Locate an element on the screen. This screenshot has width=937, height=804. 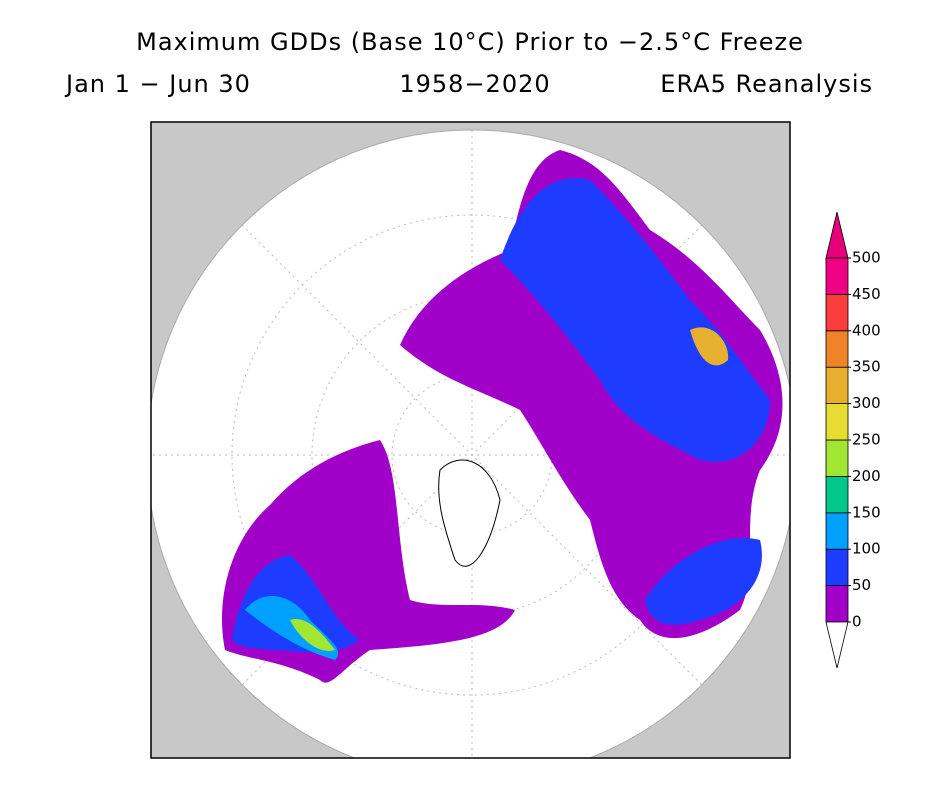
colorbar-under is located at coordinates (837, 645).